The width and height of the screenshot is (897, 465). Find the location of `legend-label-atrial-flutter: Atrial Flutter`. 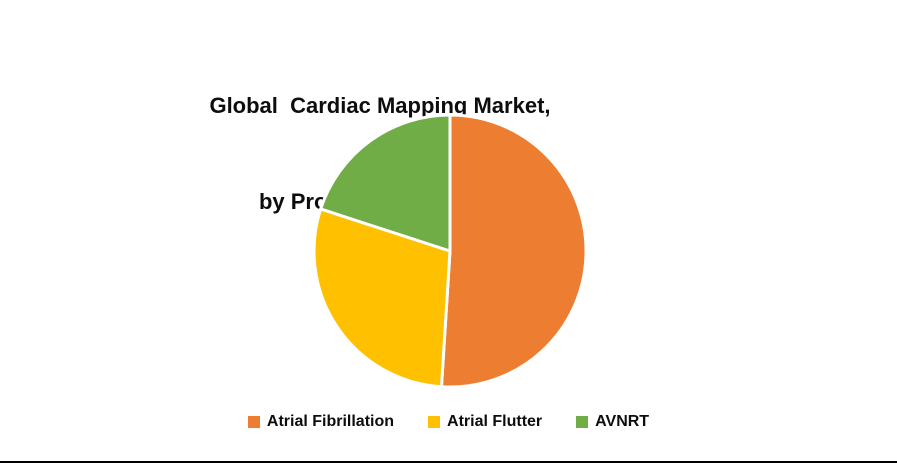

legend-label-atrial-flutter: Atrial Flutter is located at coordinates (495, 421).